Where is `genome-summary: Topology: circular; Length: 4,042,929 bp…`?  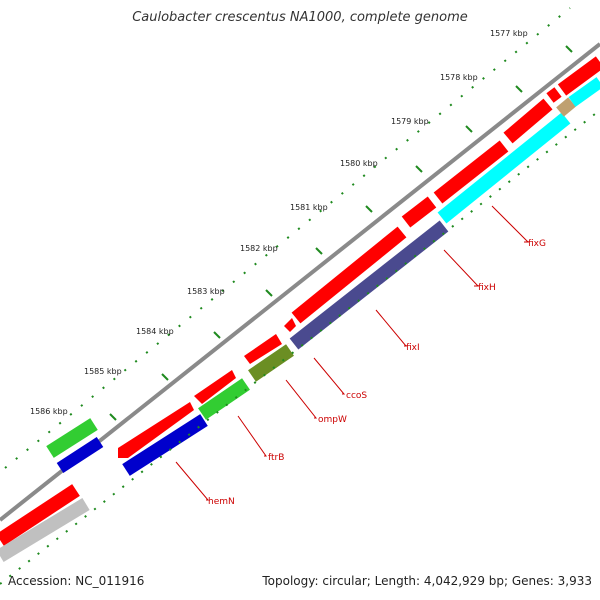 genome-summary: Topology: circular; Length: 4,042,929 bp… is located at coordinates (427, 581).